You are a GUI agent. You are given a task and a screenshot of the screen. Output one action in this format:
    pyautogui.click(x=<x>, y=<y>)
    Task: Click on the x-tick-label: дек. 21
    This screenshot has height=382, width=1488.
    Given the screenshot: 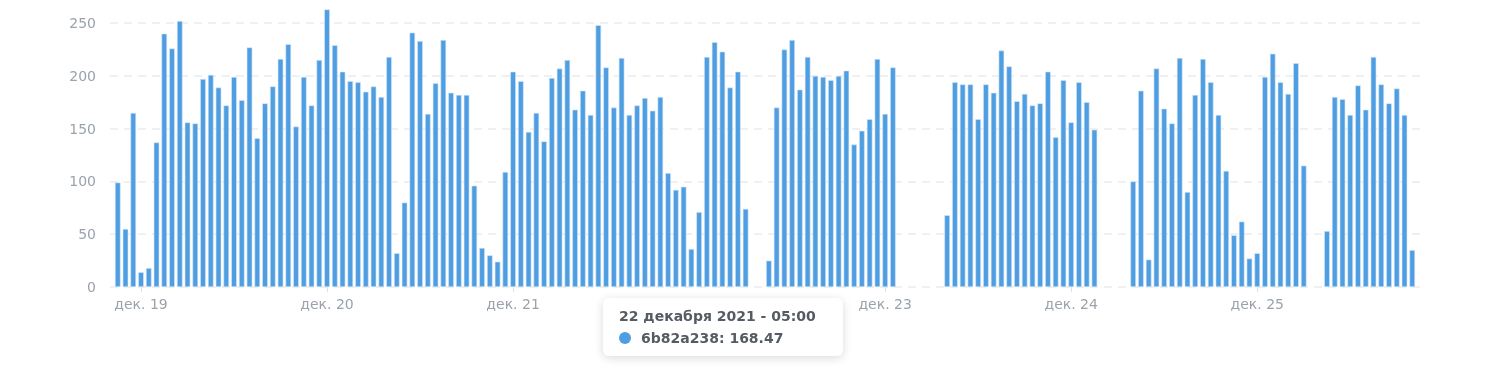 What is the action you would take?
    pyautogui.click(x=513, y=304)
    